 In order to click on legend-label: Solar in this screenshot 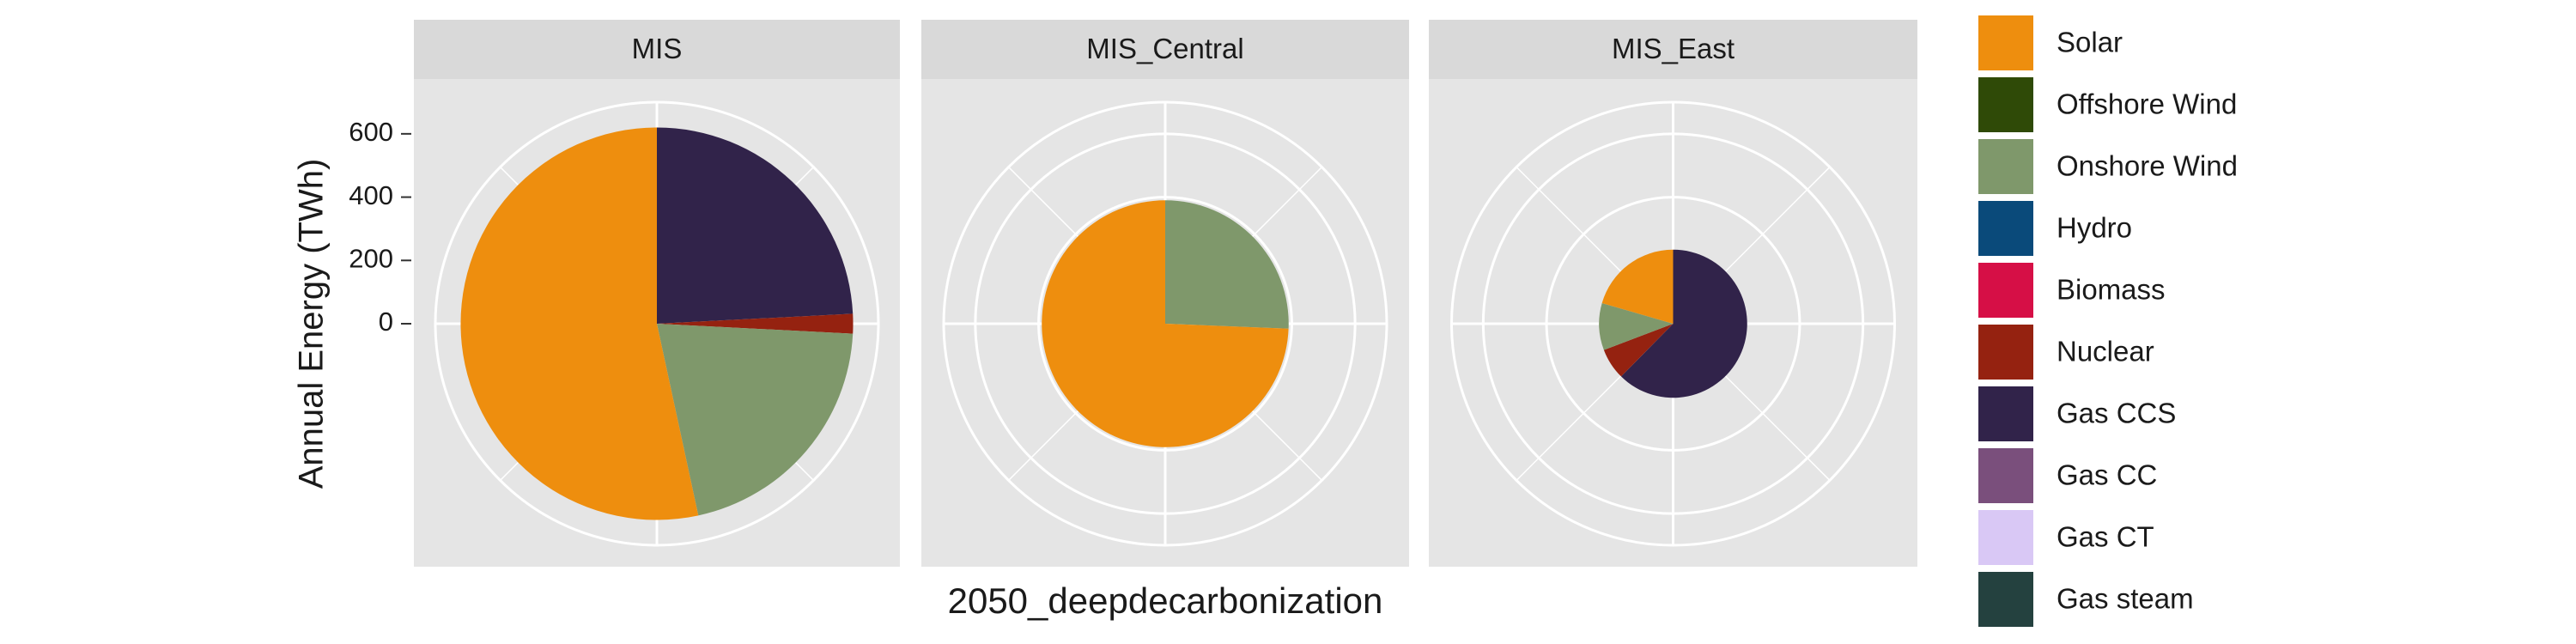, I will do `click(2090, 42)`.